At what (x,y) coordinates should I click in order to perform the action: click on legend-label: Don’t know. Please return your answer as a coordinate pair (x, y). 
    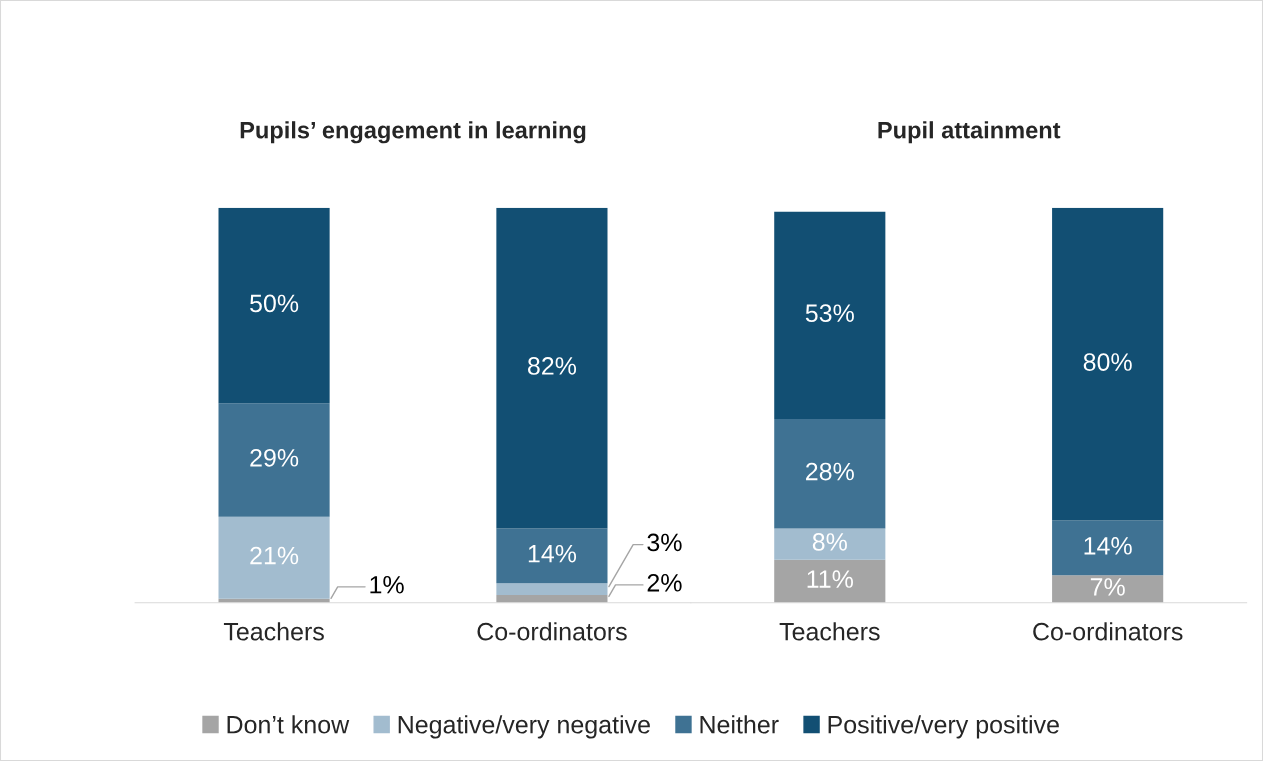
    Looking at the image, I should click on (288, 724).